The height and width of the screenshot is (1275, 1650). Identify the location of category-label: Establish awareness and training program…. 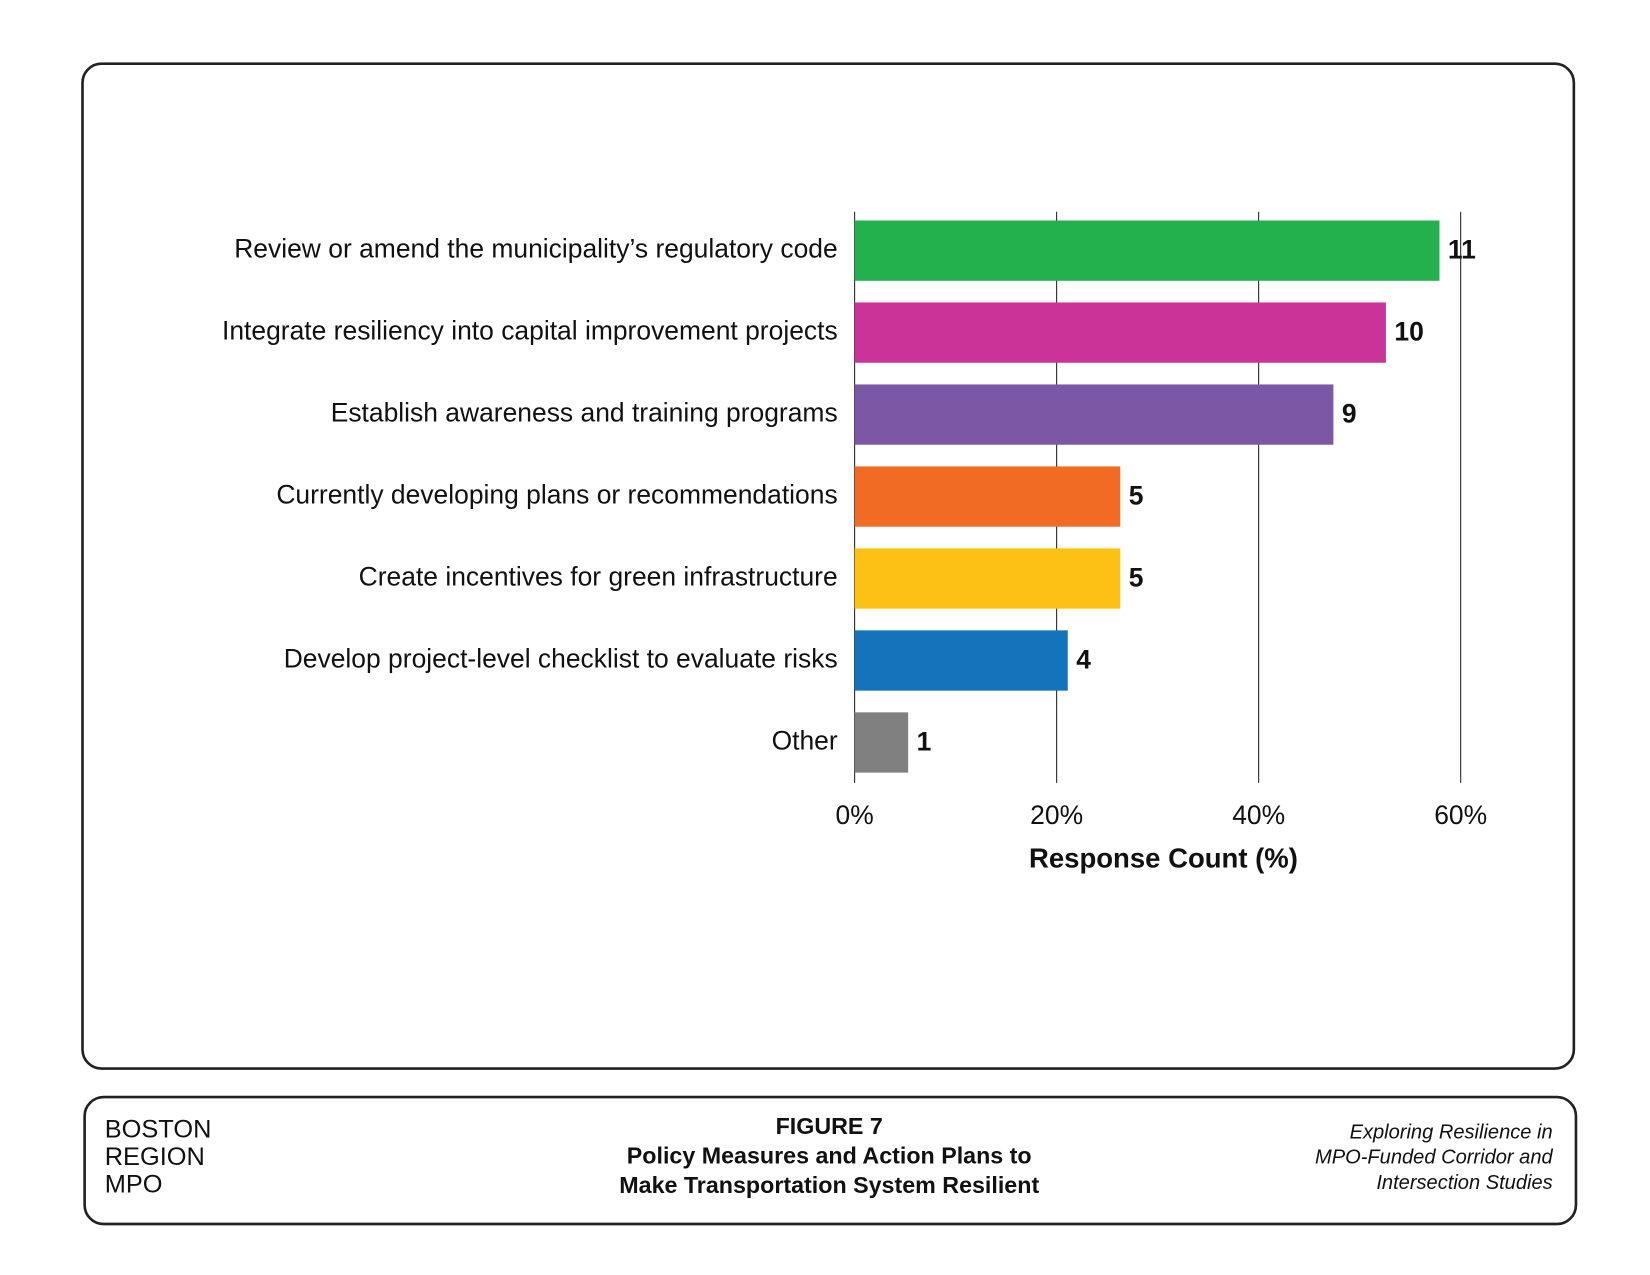
(584, 413).